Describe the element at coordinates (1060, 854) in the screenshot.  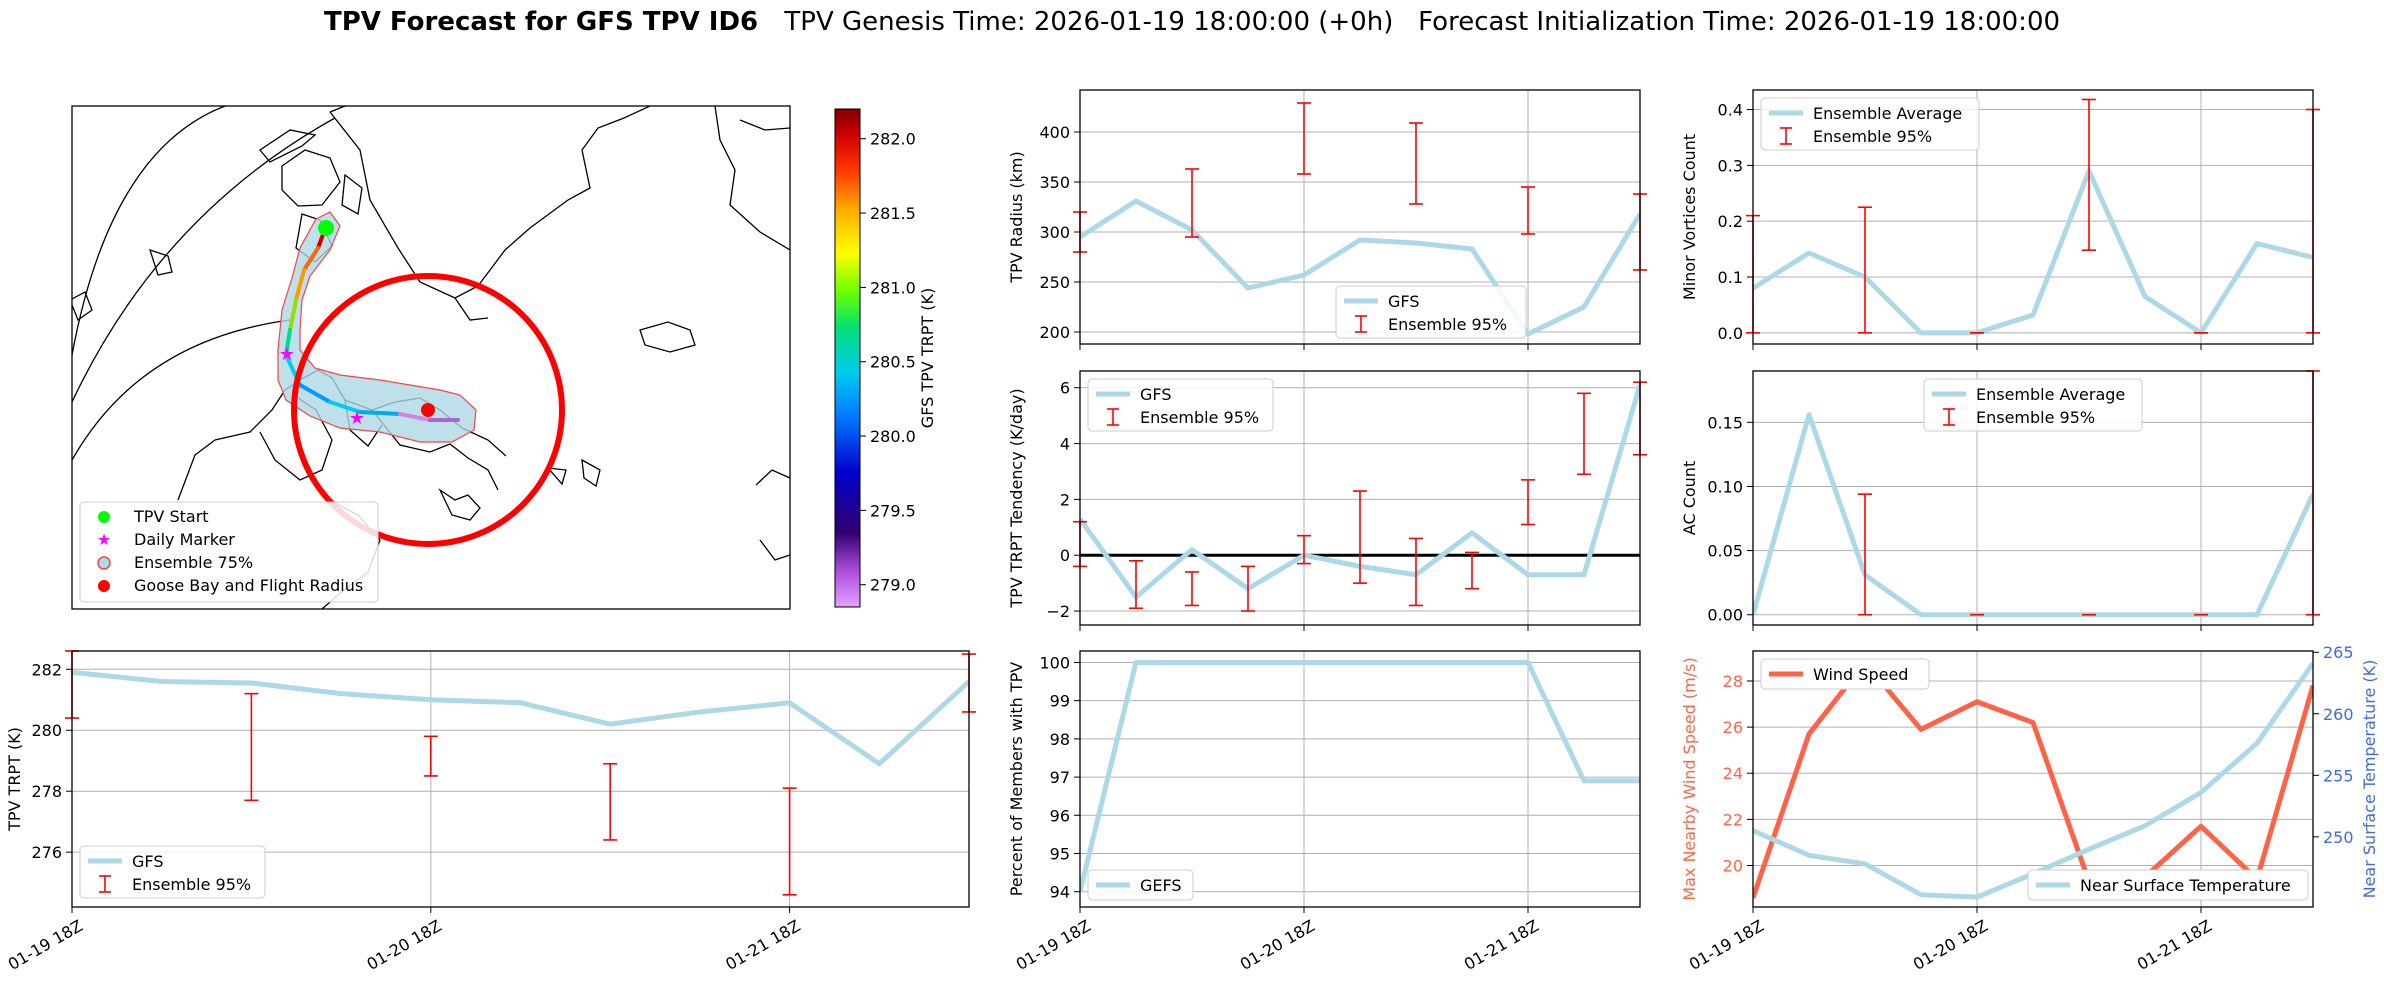
I see `y-tick-label: 95` at that location.